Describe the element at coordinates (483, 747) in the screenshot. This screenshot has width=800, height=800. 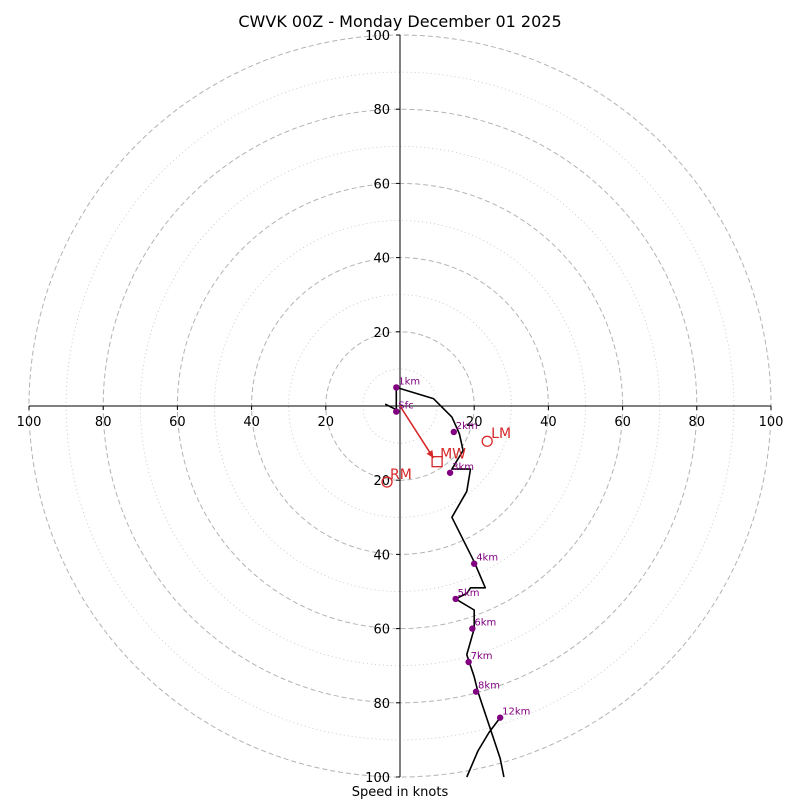
I see `hodograph-line-upper` at that location.